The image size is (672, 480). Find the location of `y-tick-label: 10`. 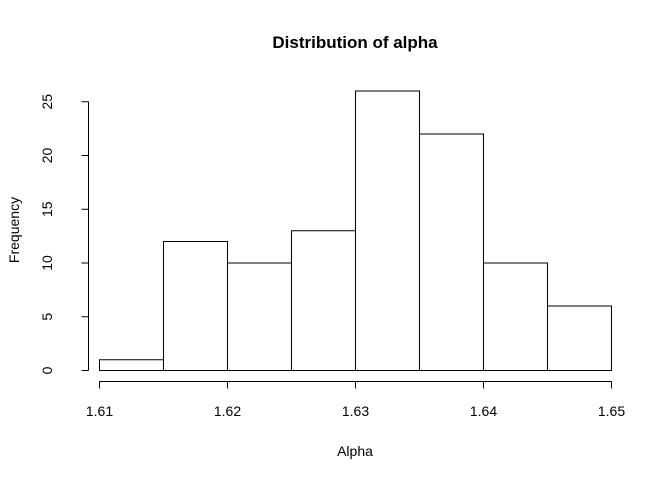

y-tick-label: 10 is located at coordinates (47, 263).